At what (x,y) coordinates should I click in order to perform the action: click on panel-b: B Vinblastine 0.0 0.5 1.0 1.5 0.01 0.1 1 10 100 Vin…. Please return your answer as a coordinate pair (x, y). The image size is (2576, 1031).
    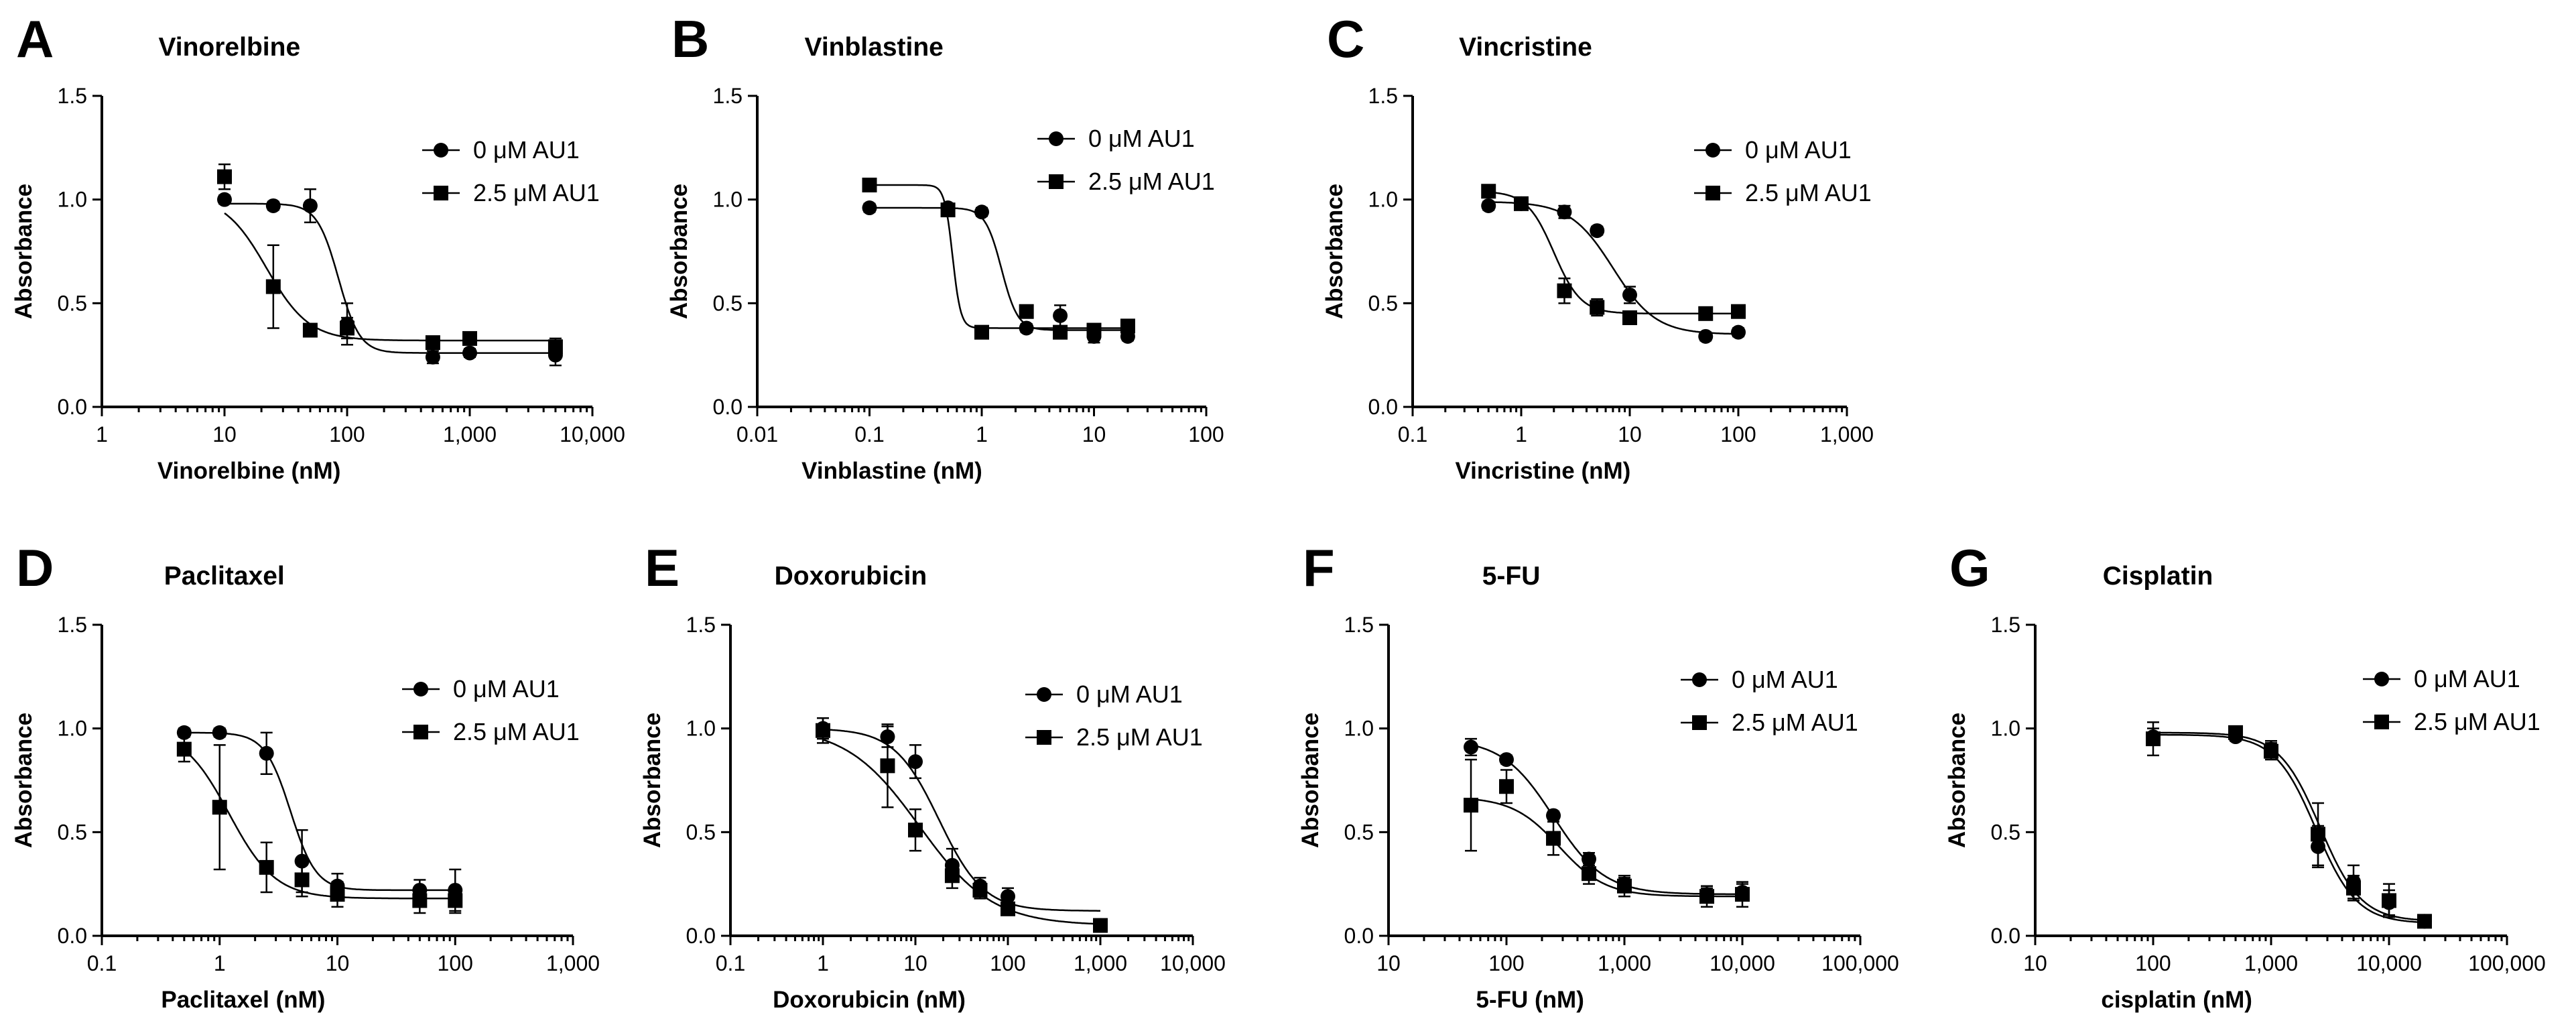
    Looking at the image, I should click on (945, 246).